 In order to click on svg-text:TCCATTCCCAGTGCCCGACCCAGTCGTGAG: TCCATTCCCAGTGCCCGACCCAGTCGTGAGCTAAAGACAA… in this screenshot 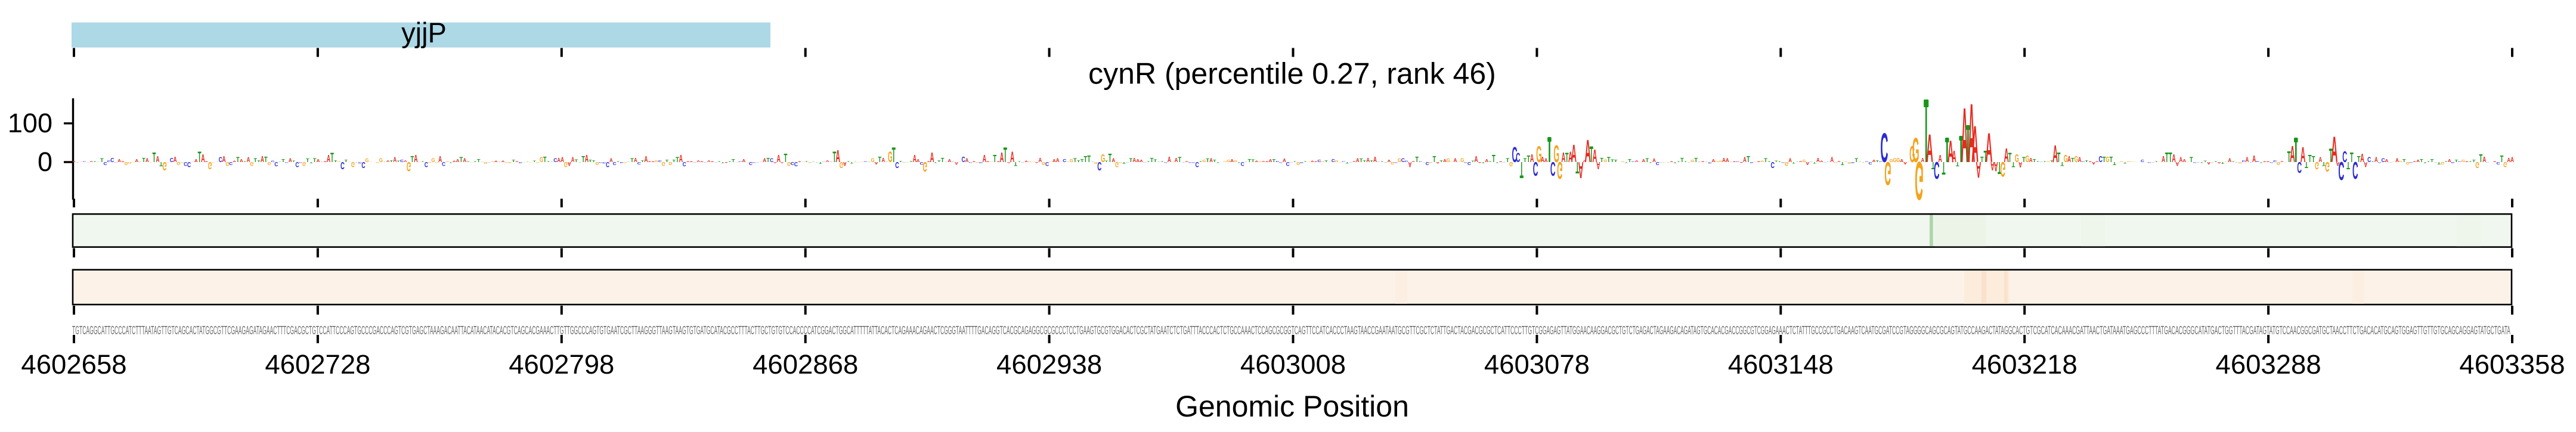, I will do `click(438, 330)`.